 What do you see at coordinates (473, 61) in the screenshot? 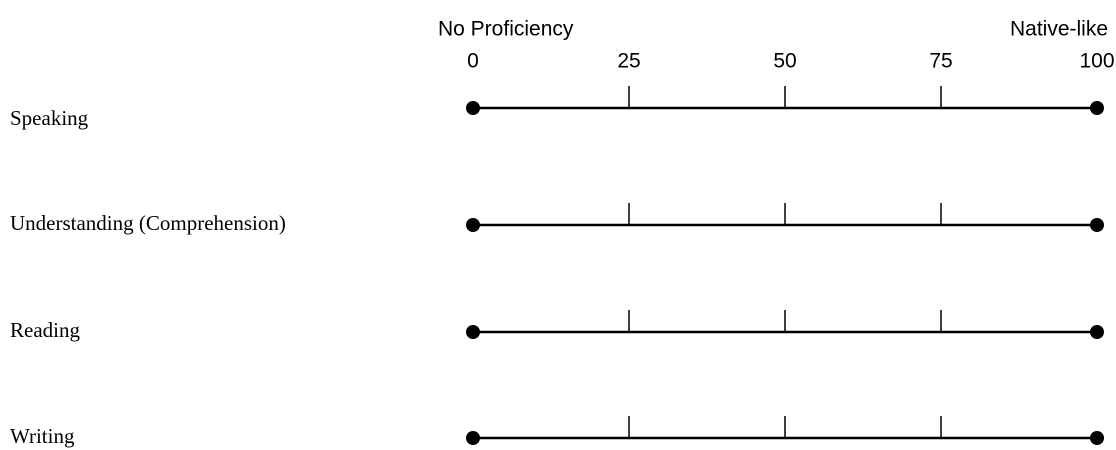
I see `scale-tick-label: 0` at bounding box center [473, 61].